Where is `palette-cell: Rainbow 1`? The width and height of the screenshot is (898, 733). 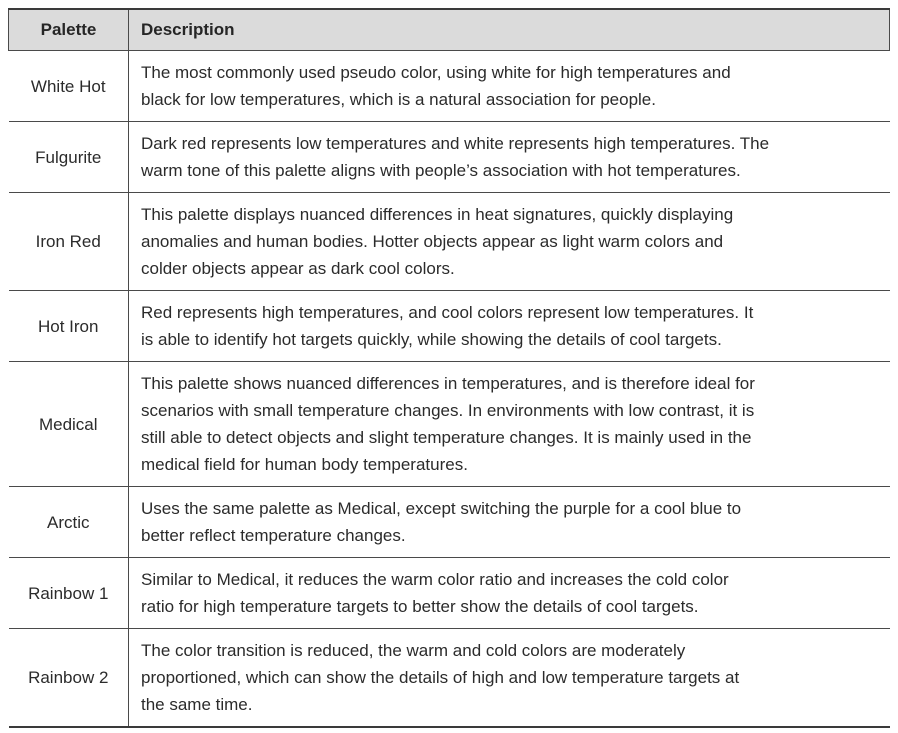
palette-cell: Rainbow 1 is located at coordinates (68, 593).